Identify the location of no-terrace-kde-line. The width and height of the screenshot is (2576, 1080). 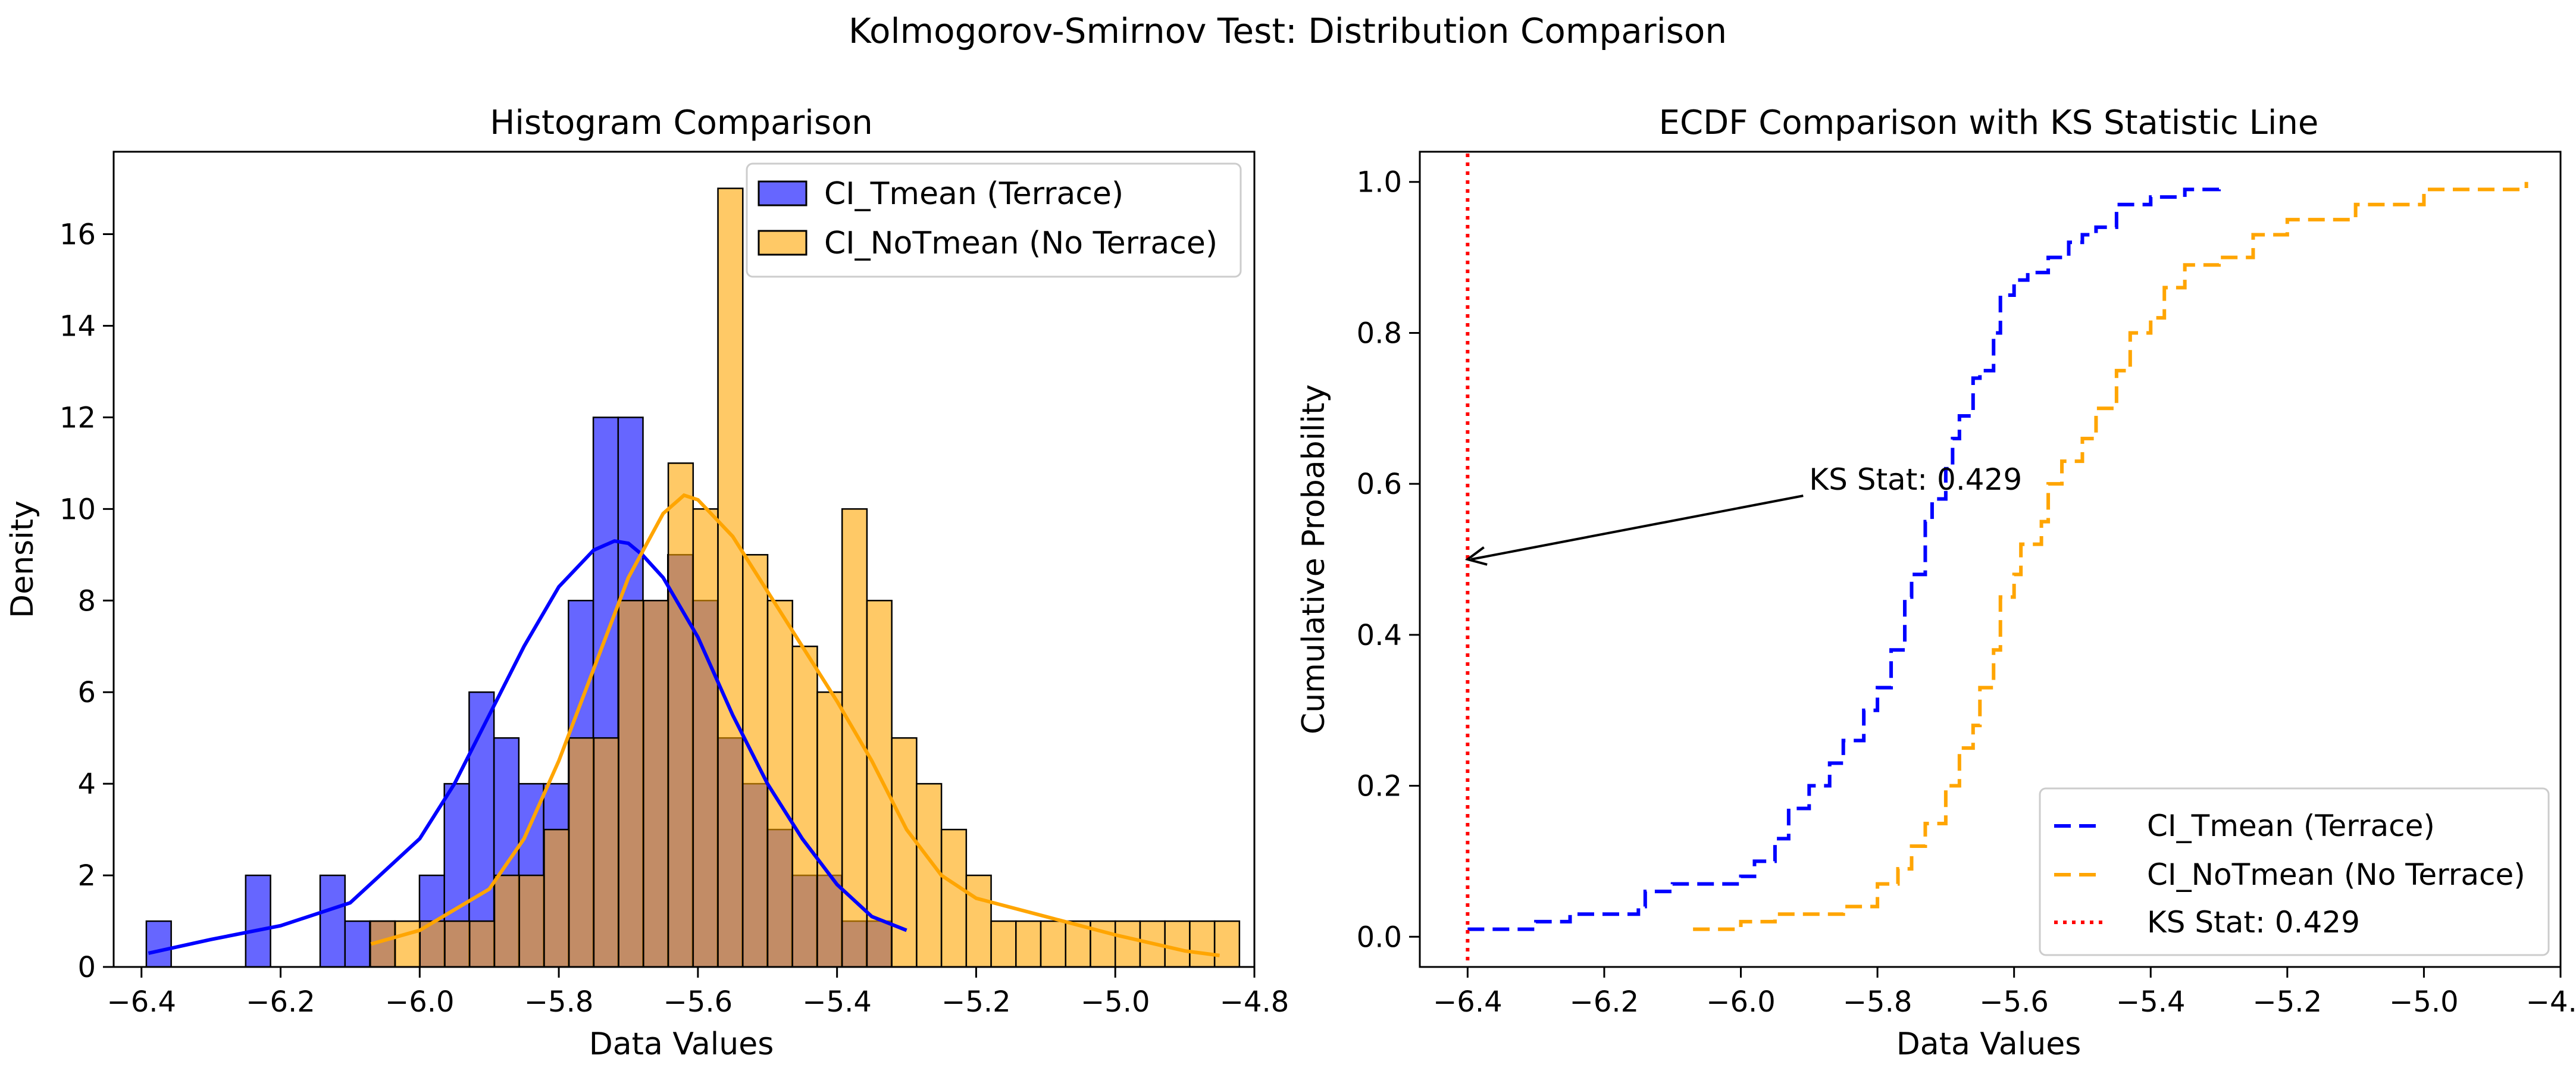
(795, 725).